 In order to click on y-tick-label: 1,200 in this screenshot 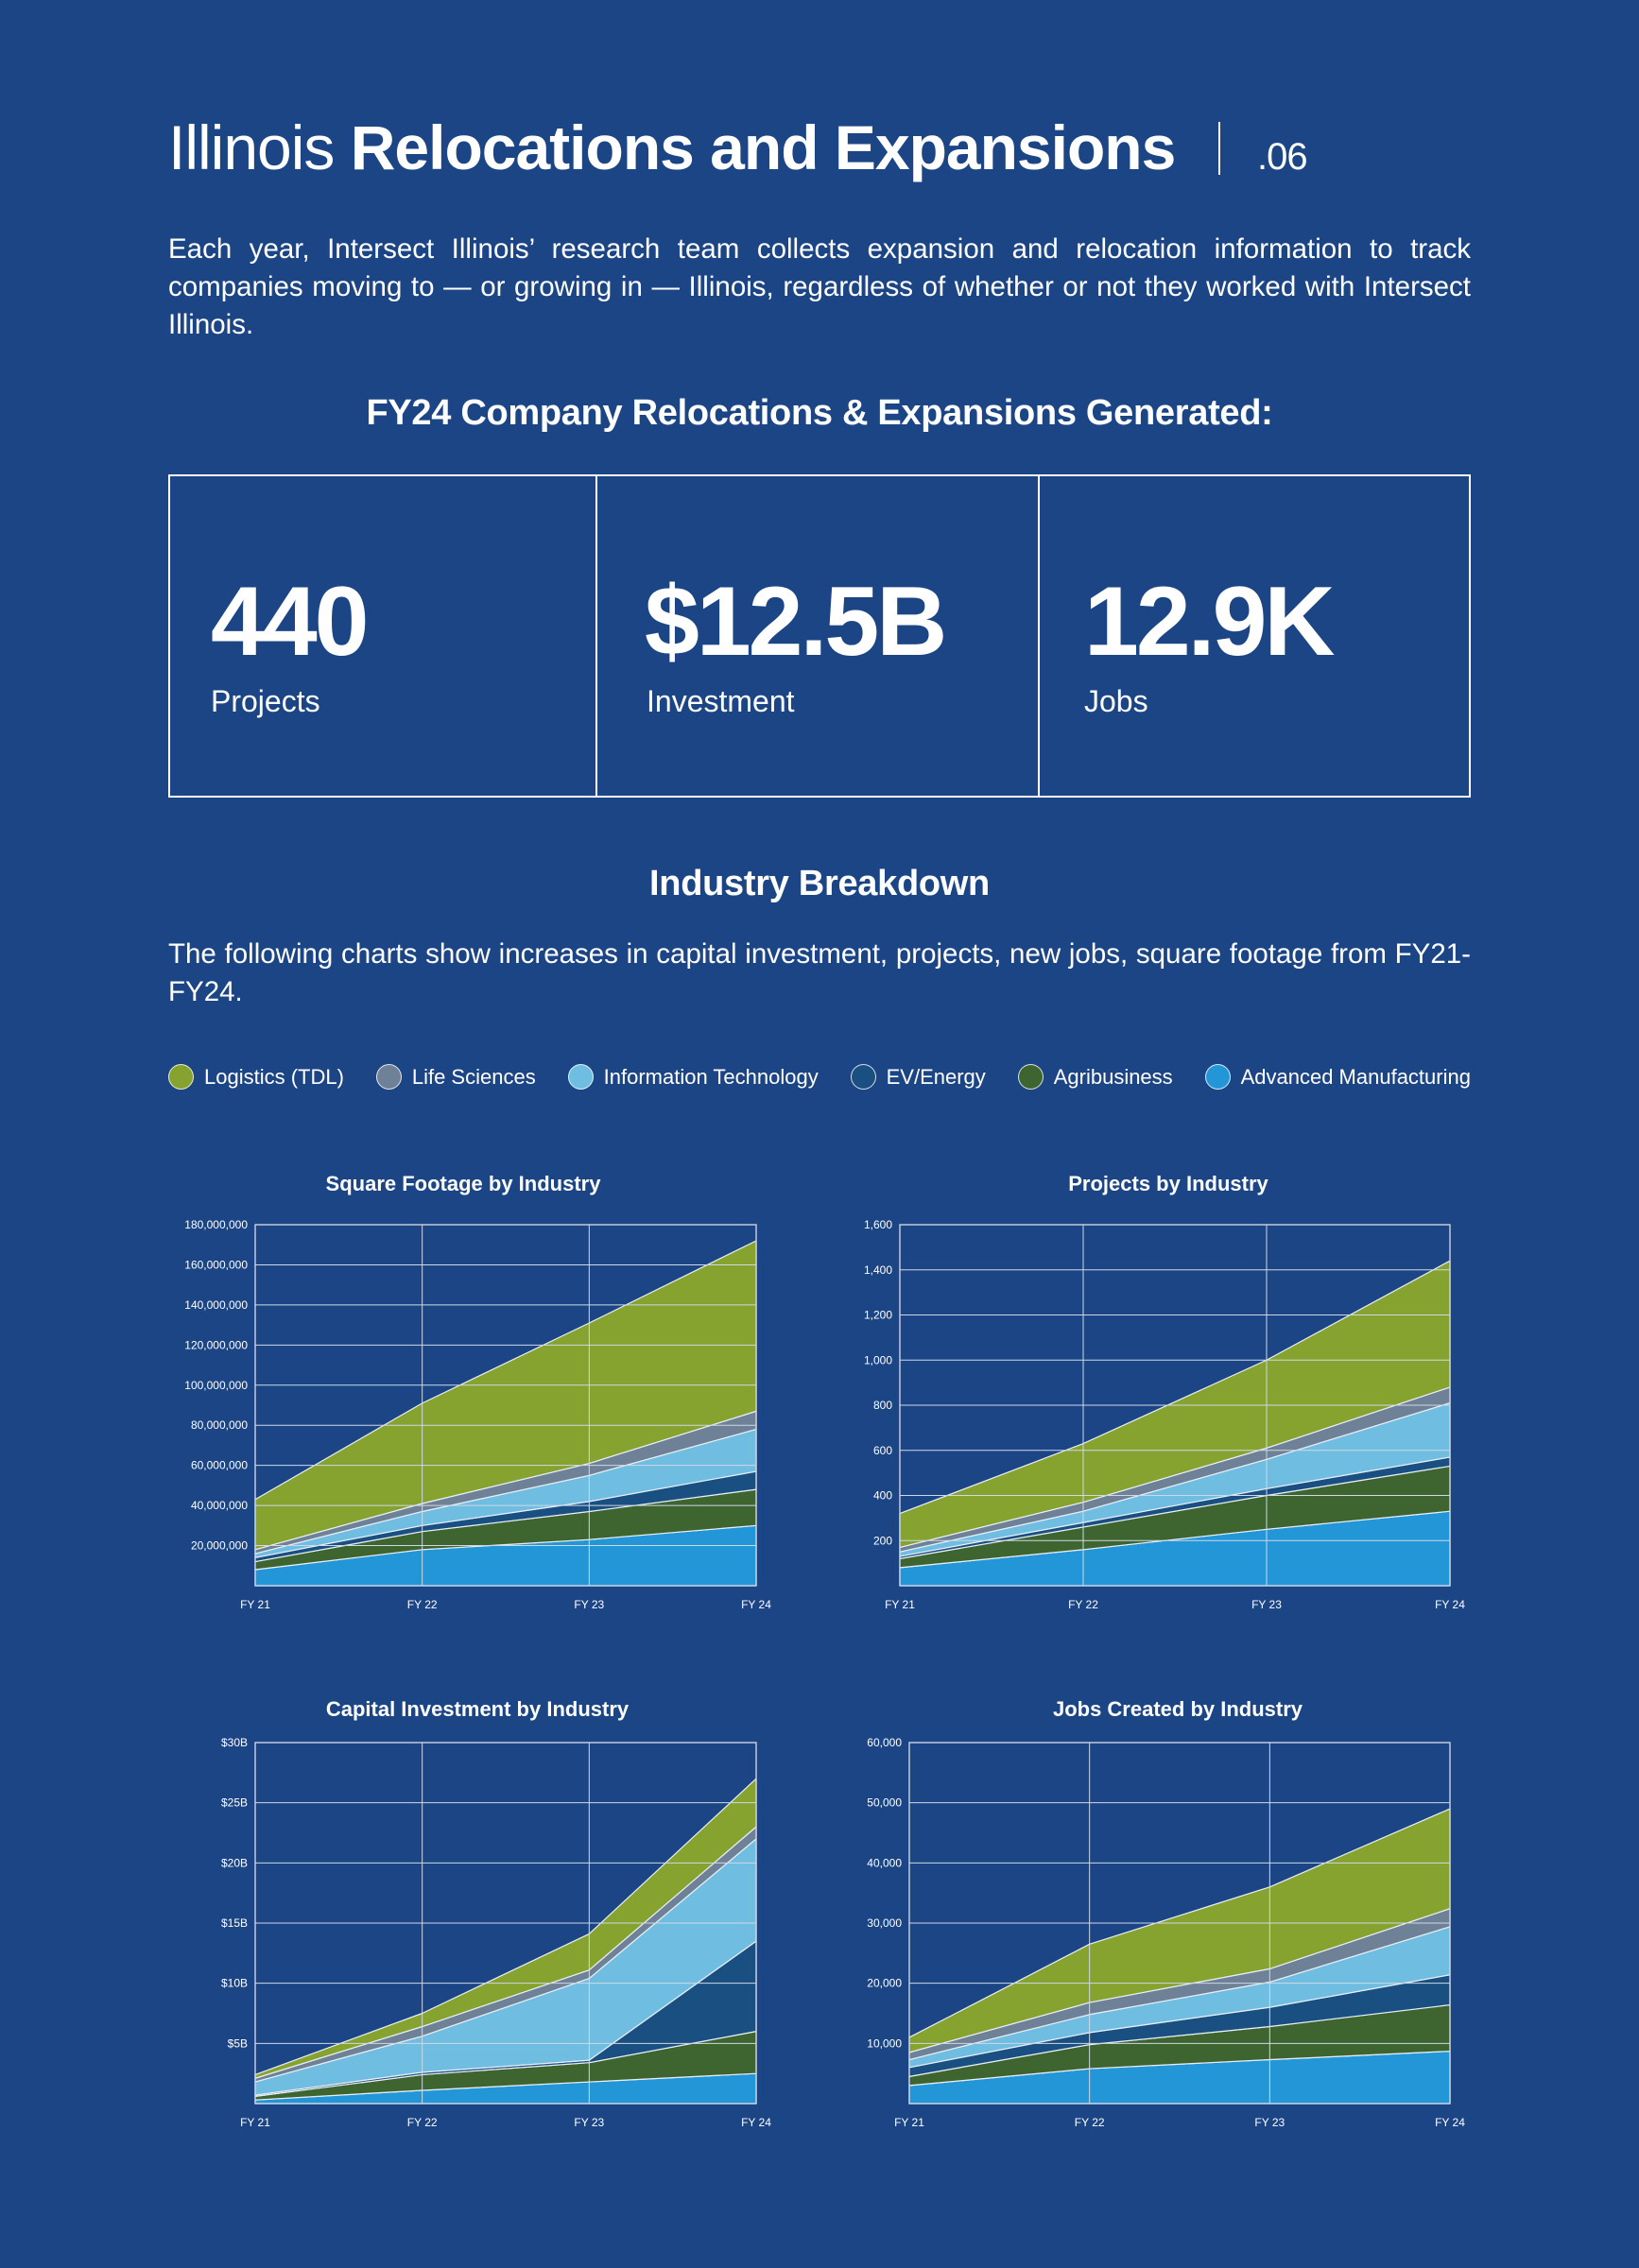, I will do `click(878, 1315)`.